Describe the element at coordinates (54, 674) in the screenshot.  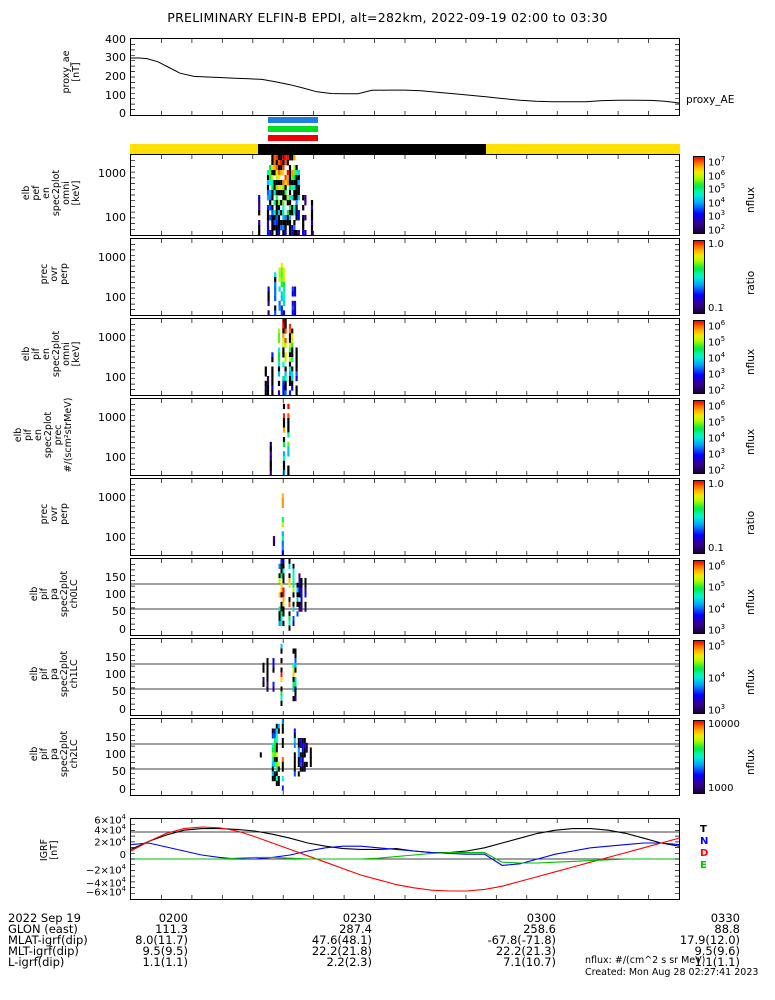
I see `pa-ch1lc-axis-title: elb pif pa spec2plot ch1LC` at that location.